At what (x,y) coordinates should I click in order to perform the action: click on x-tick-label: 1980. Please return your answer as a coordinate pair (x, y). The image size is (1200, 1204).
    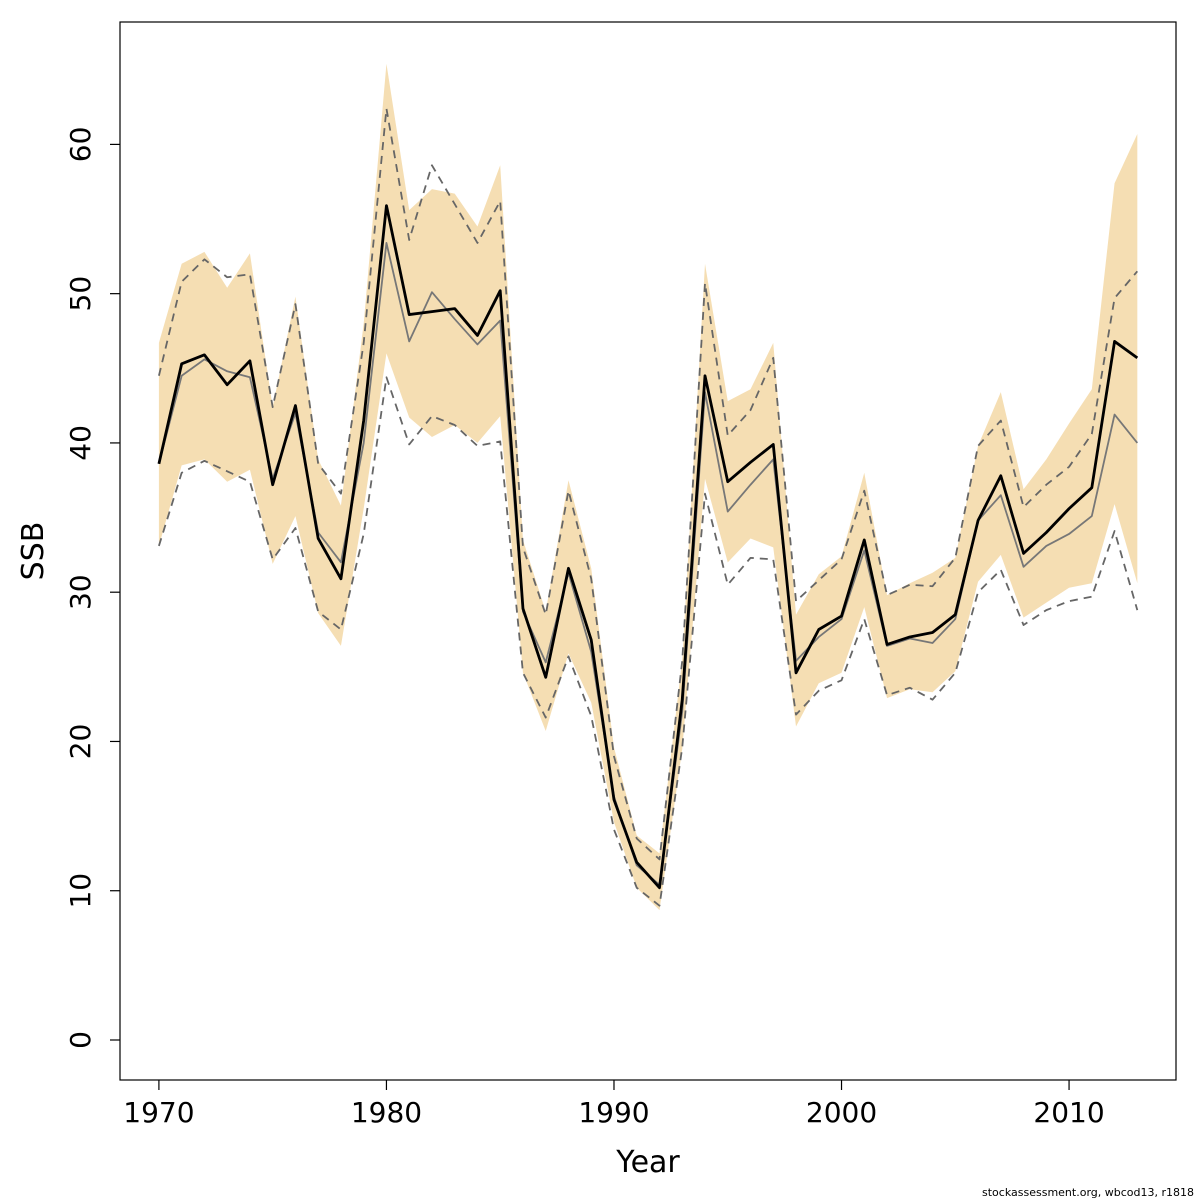
    Looking at the image, I should click on (386, 1112).